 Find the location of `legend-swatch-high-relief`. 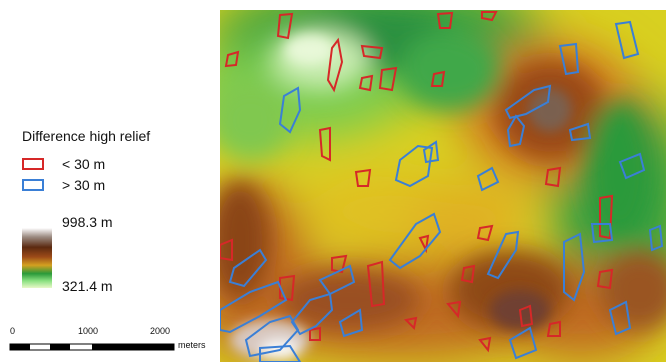

legend-swatch-high-relief is located at coordinates (33, 184).